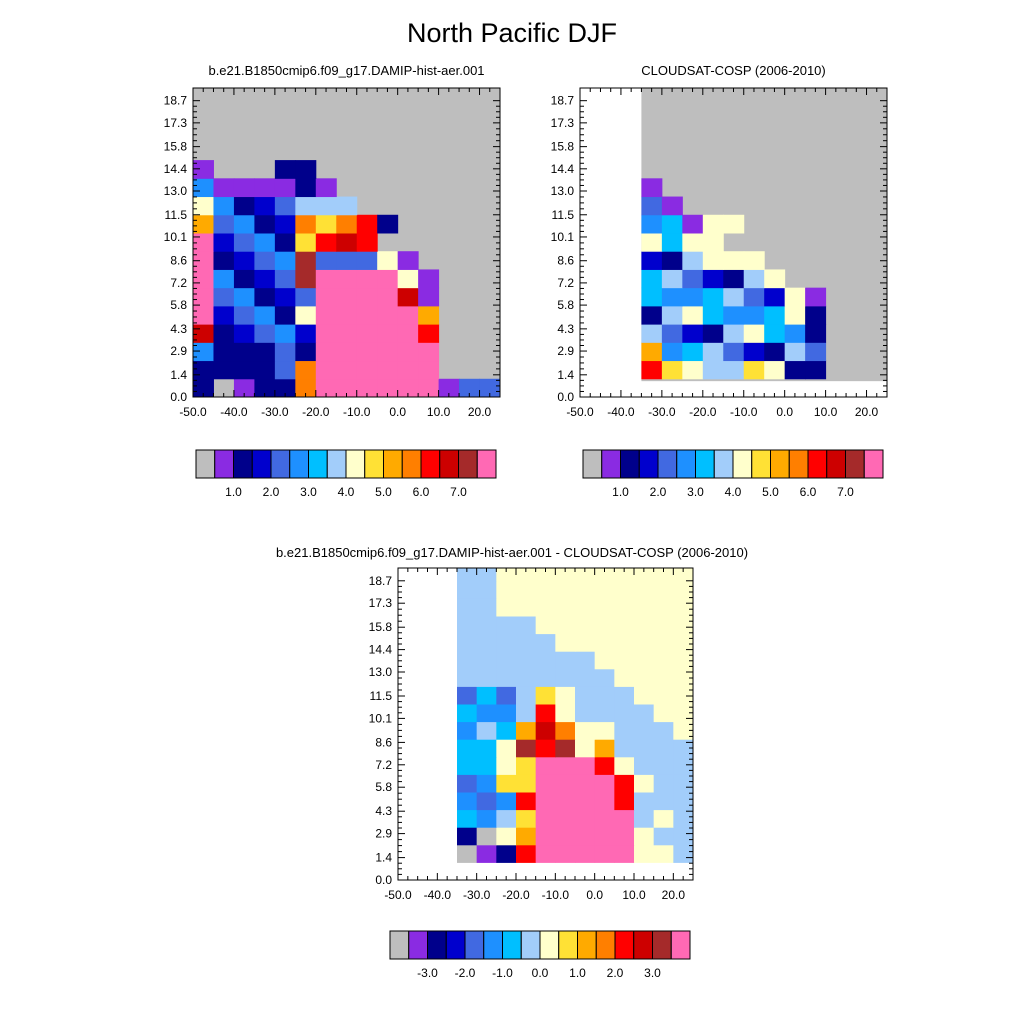 The image size is (1024, 1024). I want to click on colorbar-label: 3.0, so click(695, 492).